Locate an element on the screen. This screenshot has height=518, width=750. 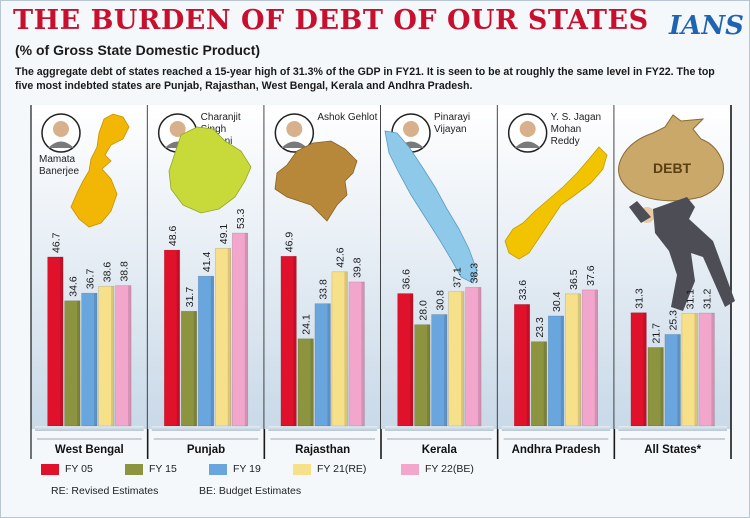
debt-bag is located at coordinates (671, 158).